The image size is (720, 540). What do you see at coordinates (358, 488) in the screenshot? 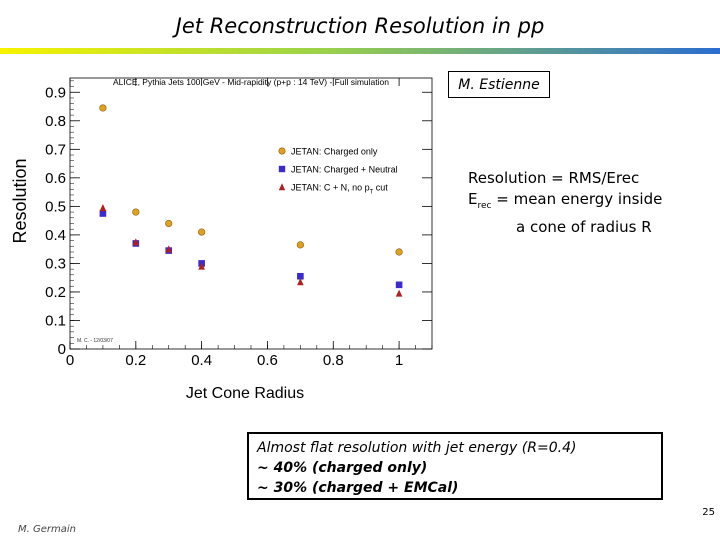
I see `summary-line-3: ~ 30% (charged + EMCal)` at bounding box center [358, 488].